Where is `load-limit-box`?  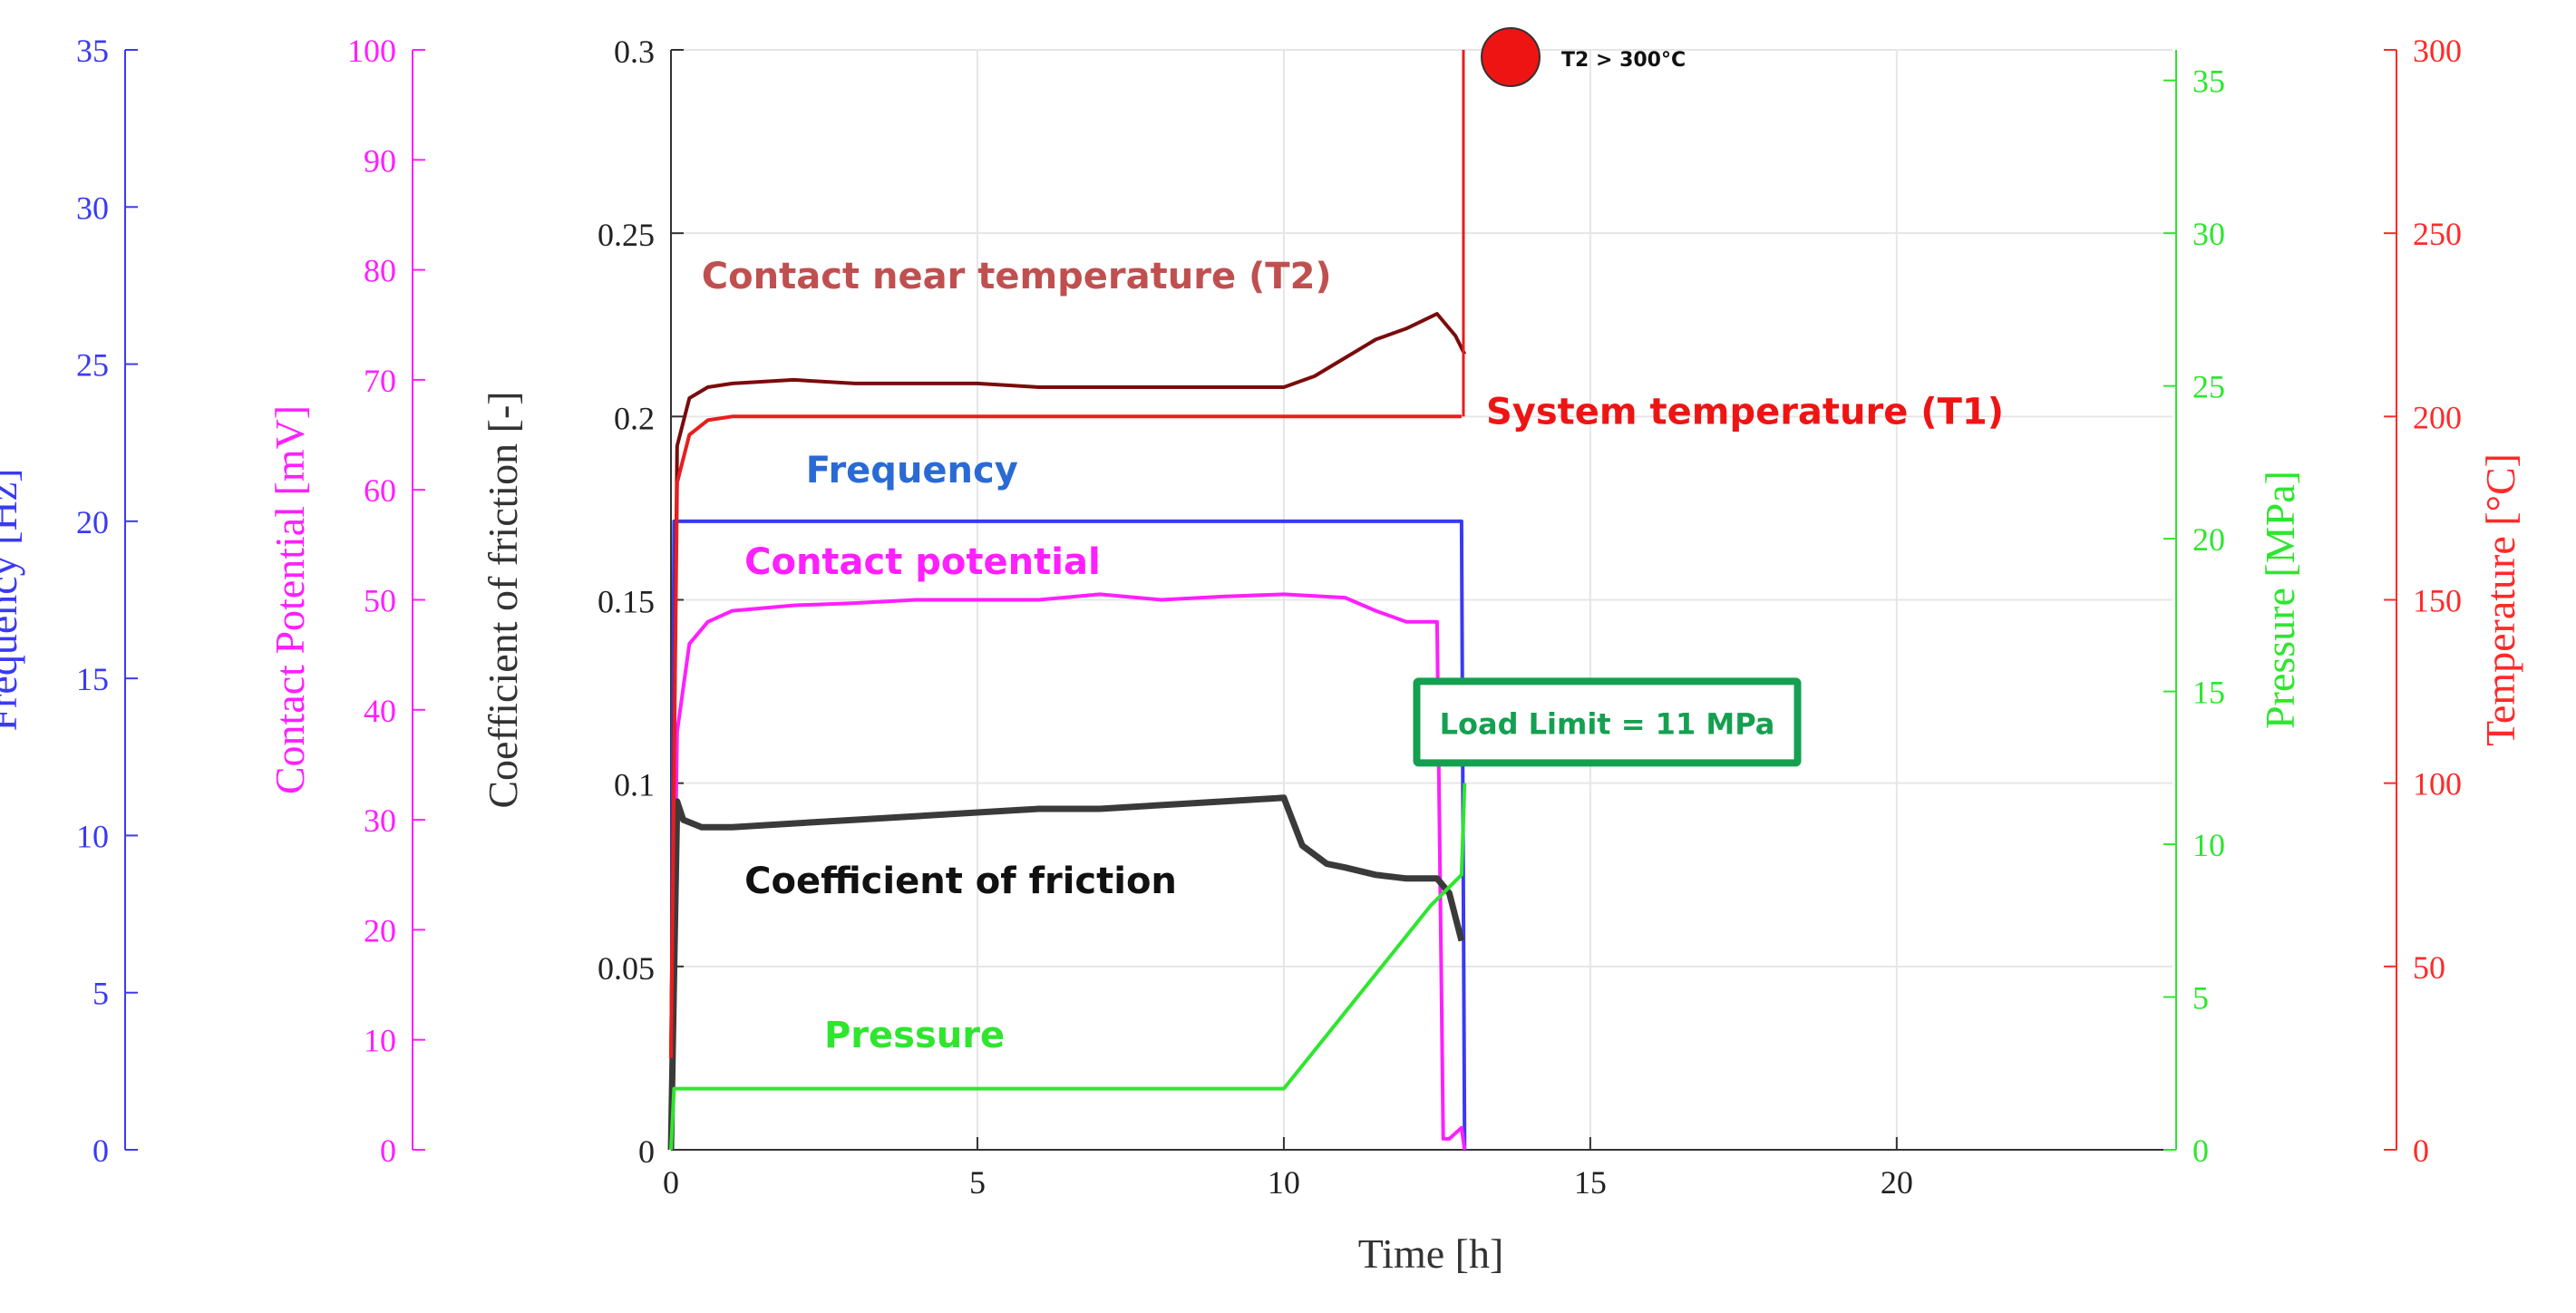
load-limit-box is located at coordinates (1607, 722).